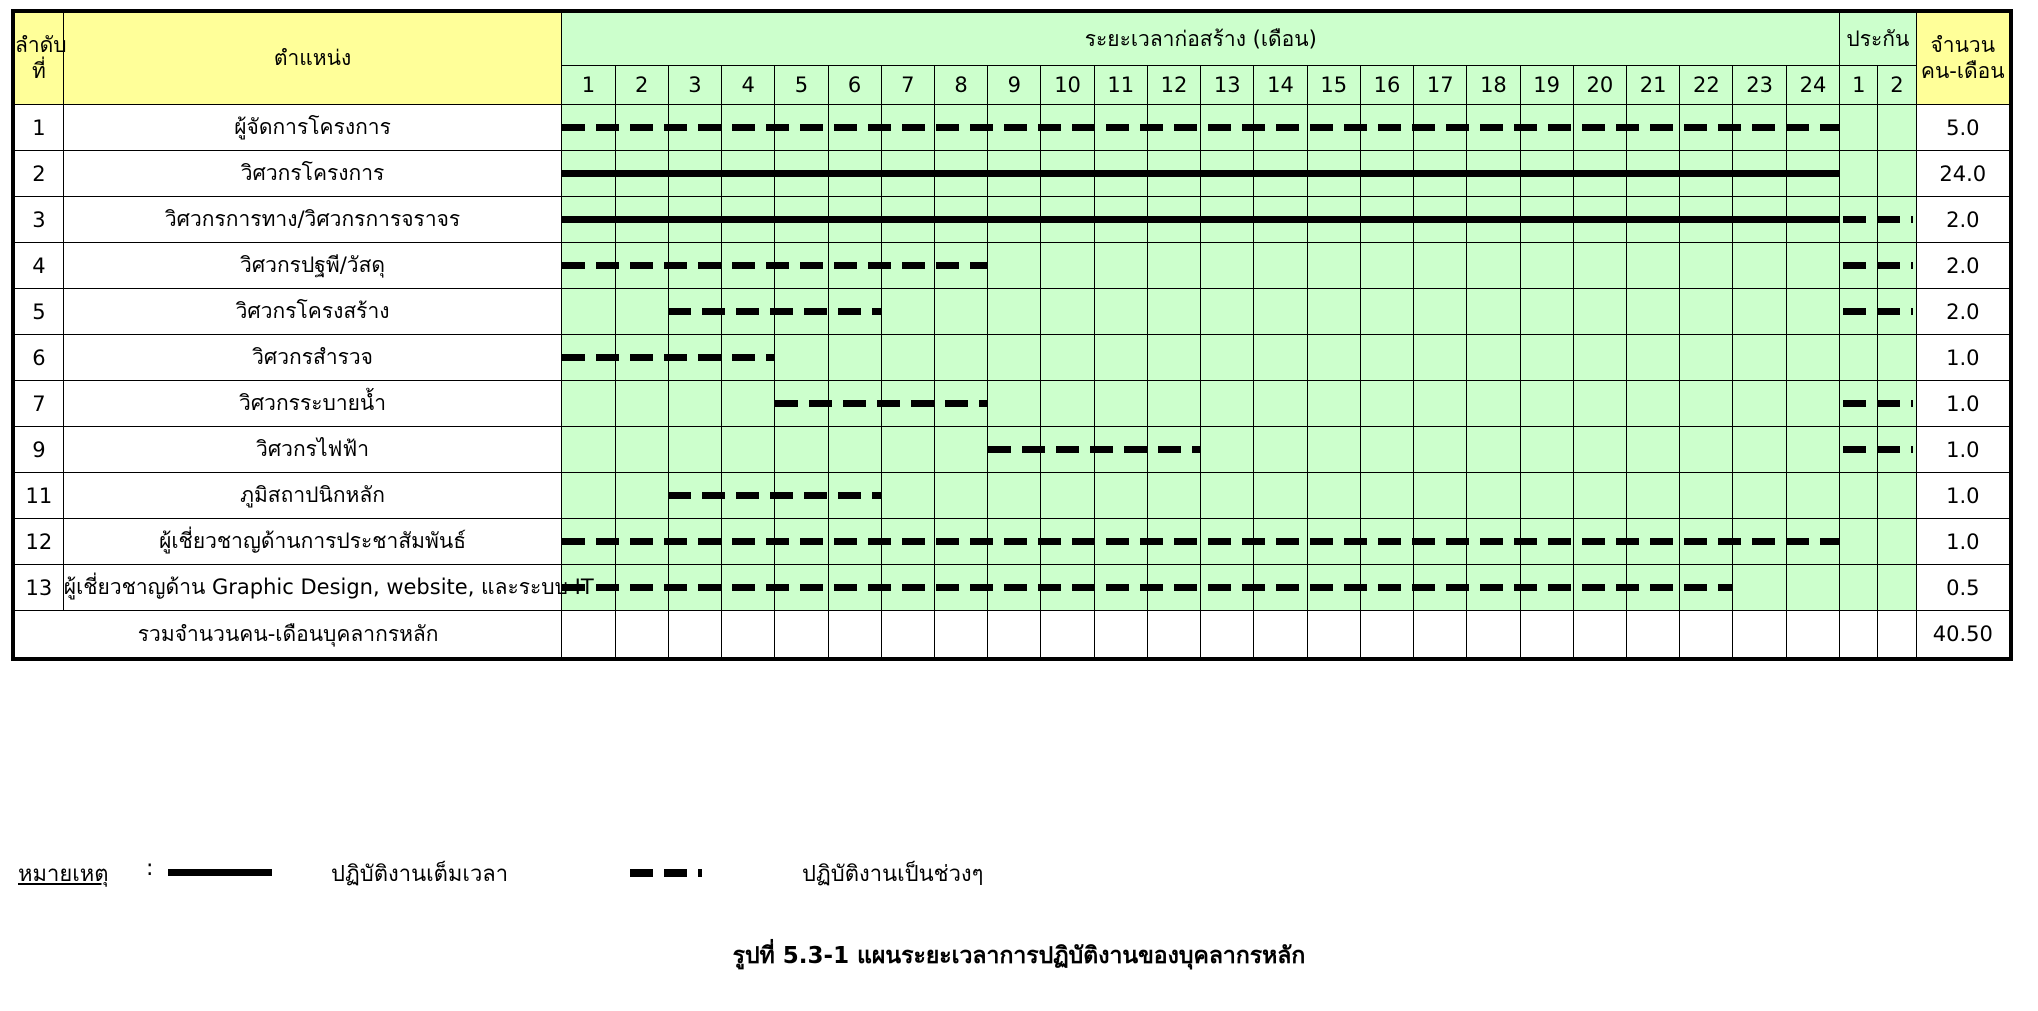 Image resolution: width=2038 pixels, height=1011 pixels. Describe the element at coordinates (1012, 541) in the screenshot. I see `table-row: 12 ผู้เชี่ยวชาญด้านการประชาสัมพันธ์ 1.0` at that location.